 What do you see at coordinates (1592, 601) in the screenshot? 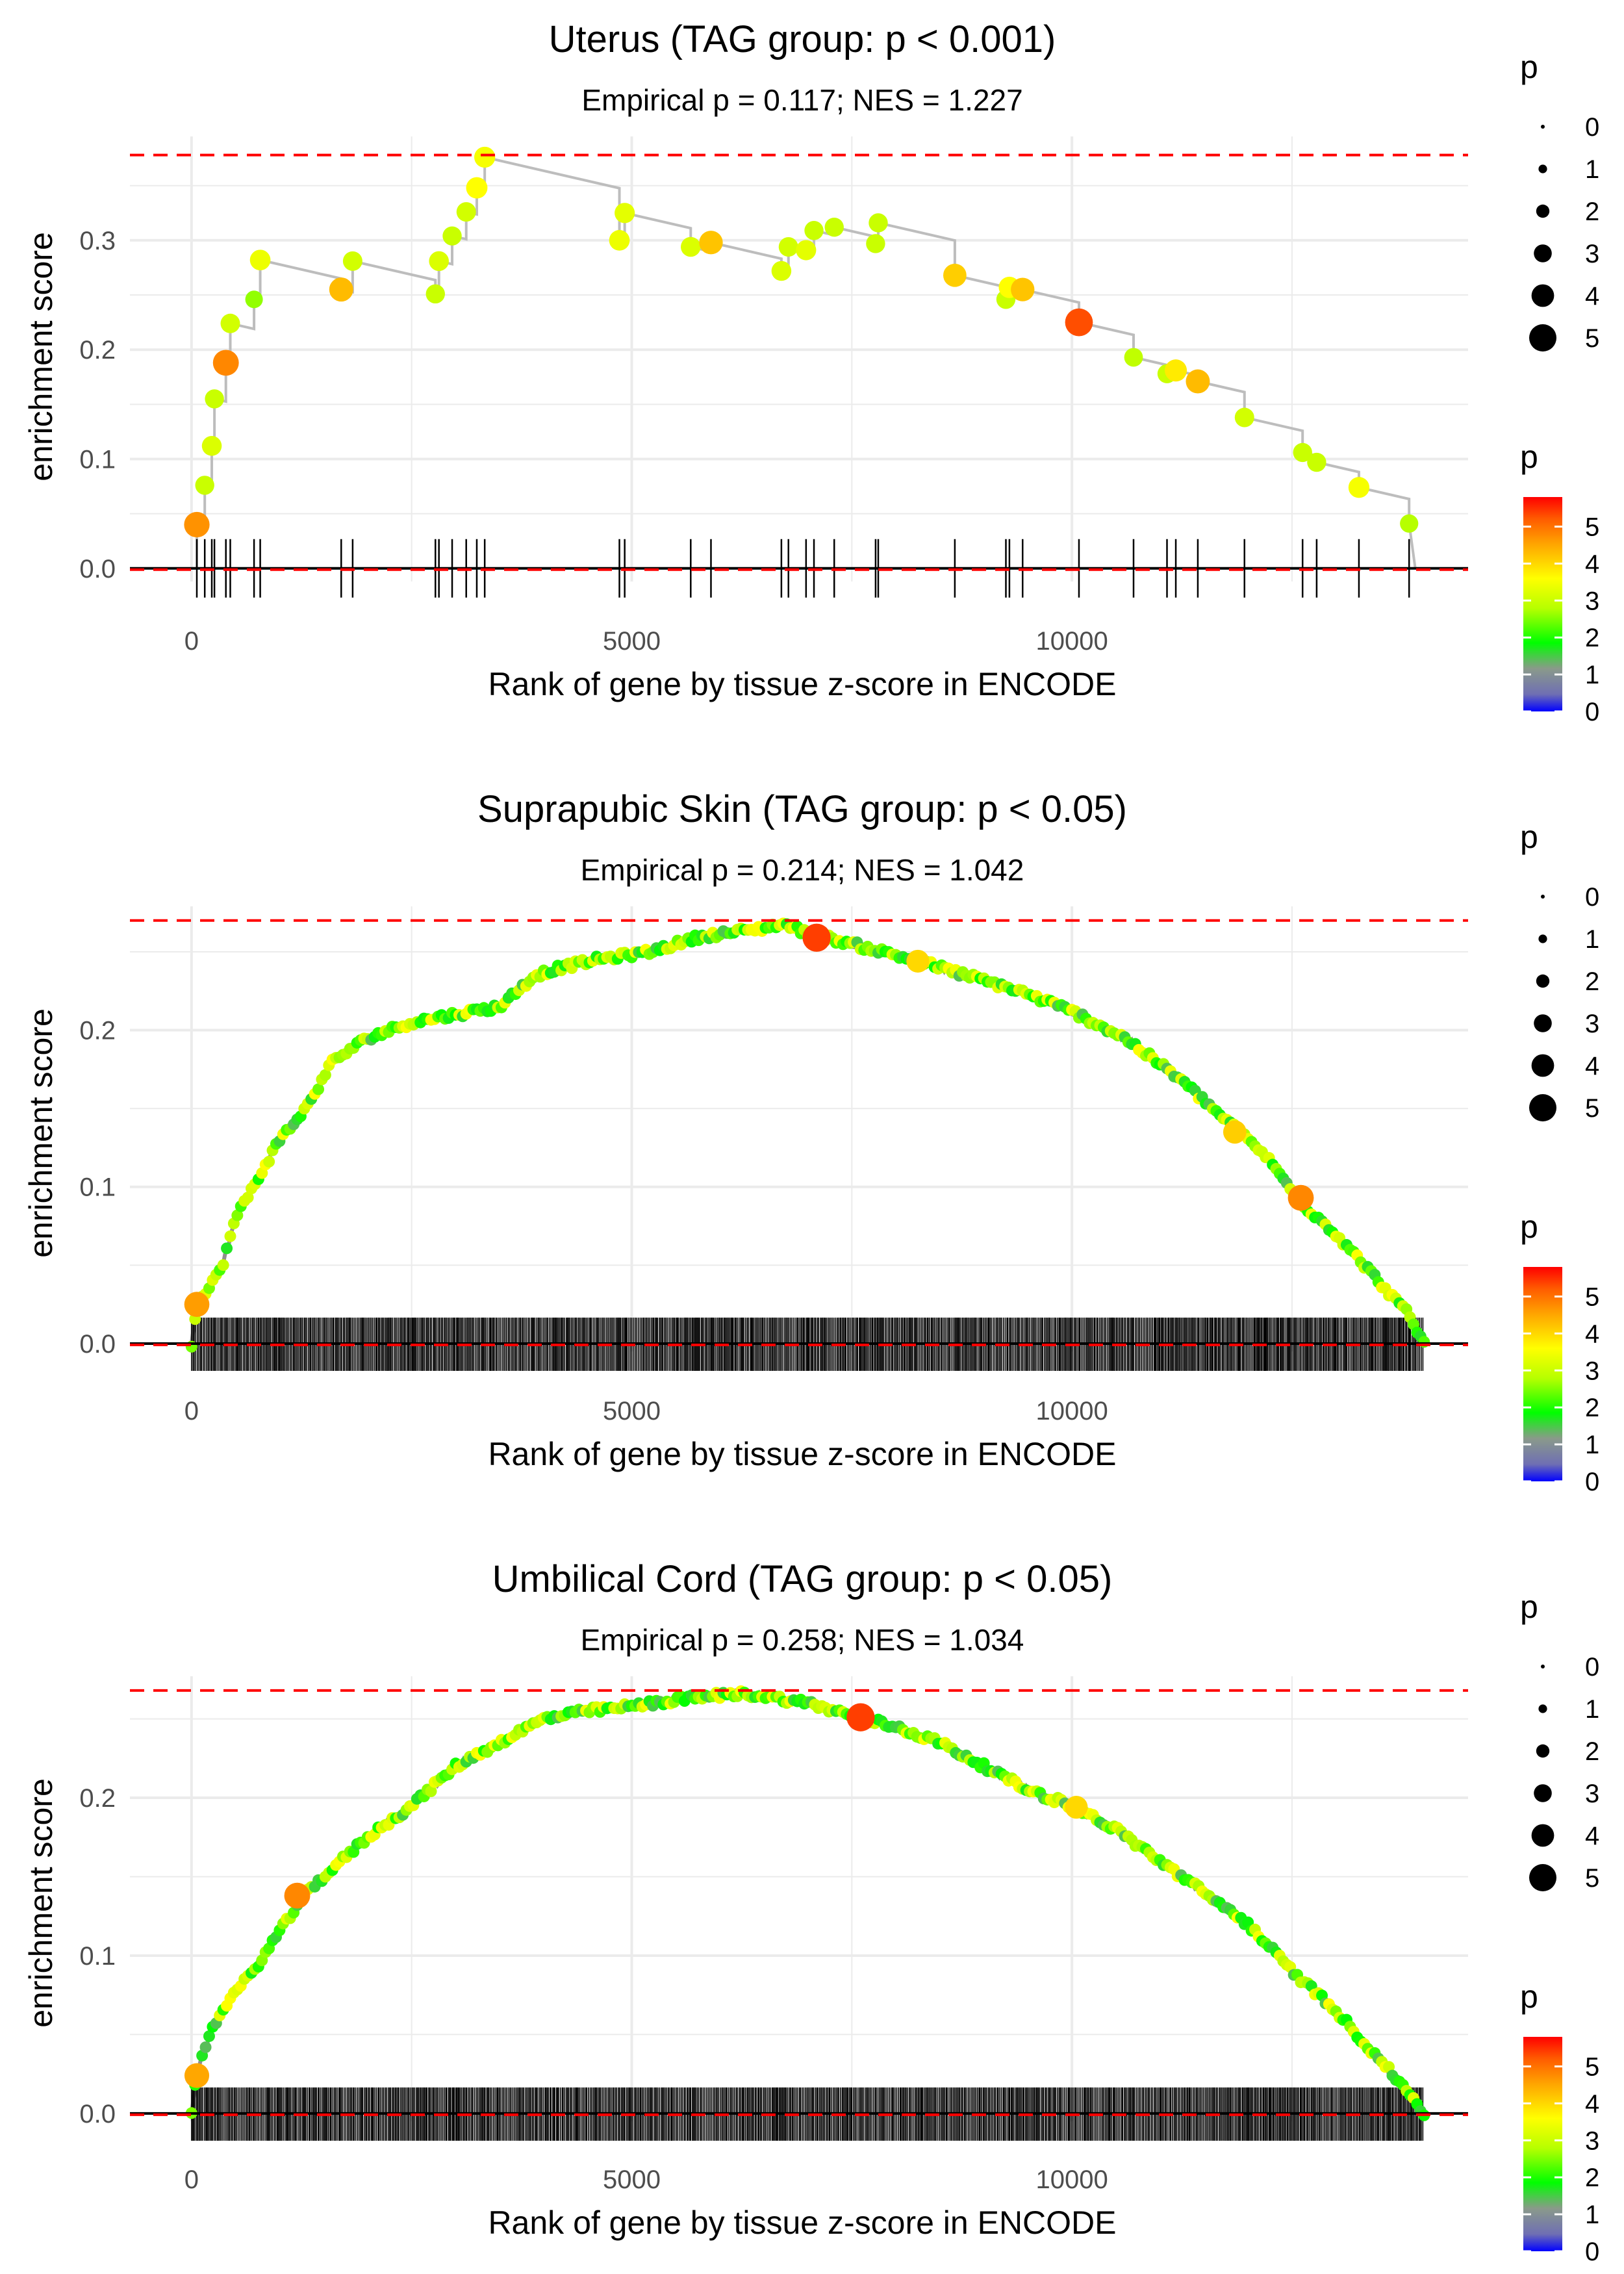
I see `color-legend-label: 3` at bounding box center [1592, 601].